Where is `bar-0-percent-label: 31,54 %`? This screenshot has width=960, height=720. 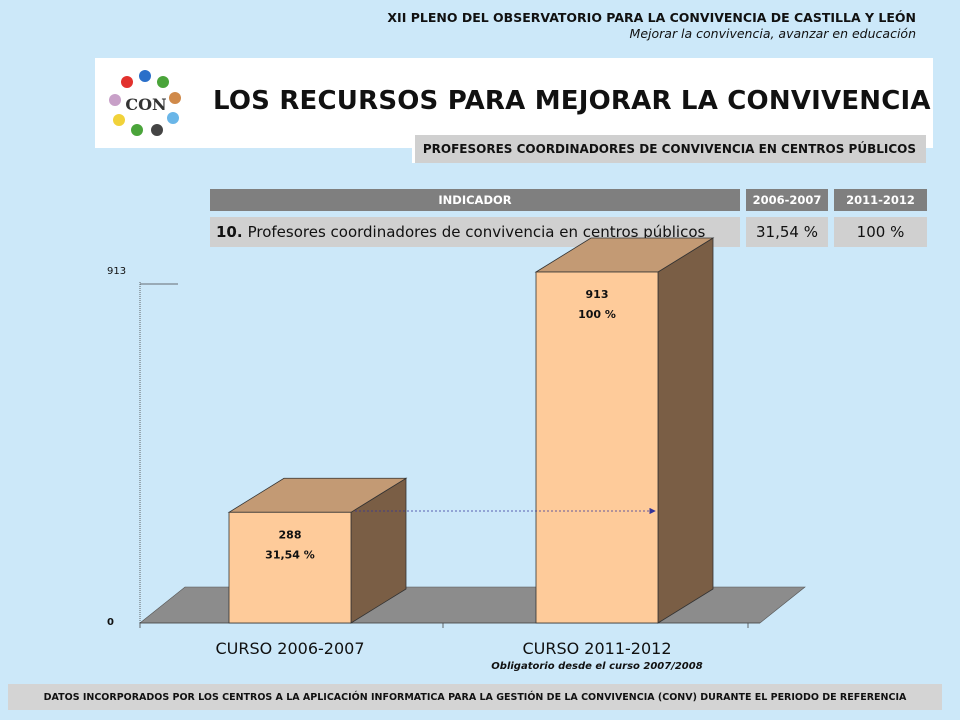
bar-0-percent-label: 31,54 % is located at coordinates (290, 554).